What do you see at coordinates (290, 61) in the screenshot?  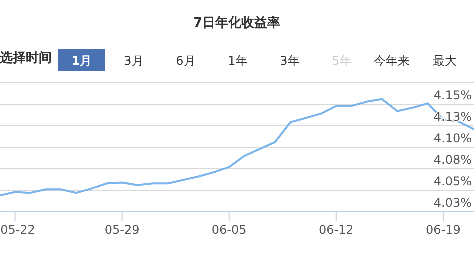 I see `text: 3年` at bounding box center [290, 61].